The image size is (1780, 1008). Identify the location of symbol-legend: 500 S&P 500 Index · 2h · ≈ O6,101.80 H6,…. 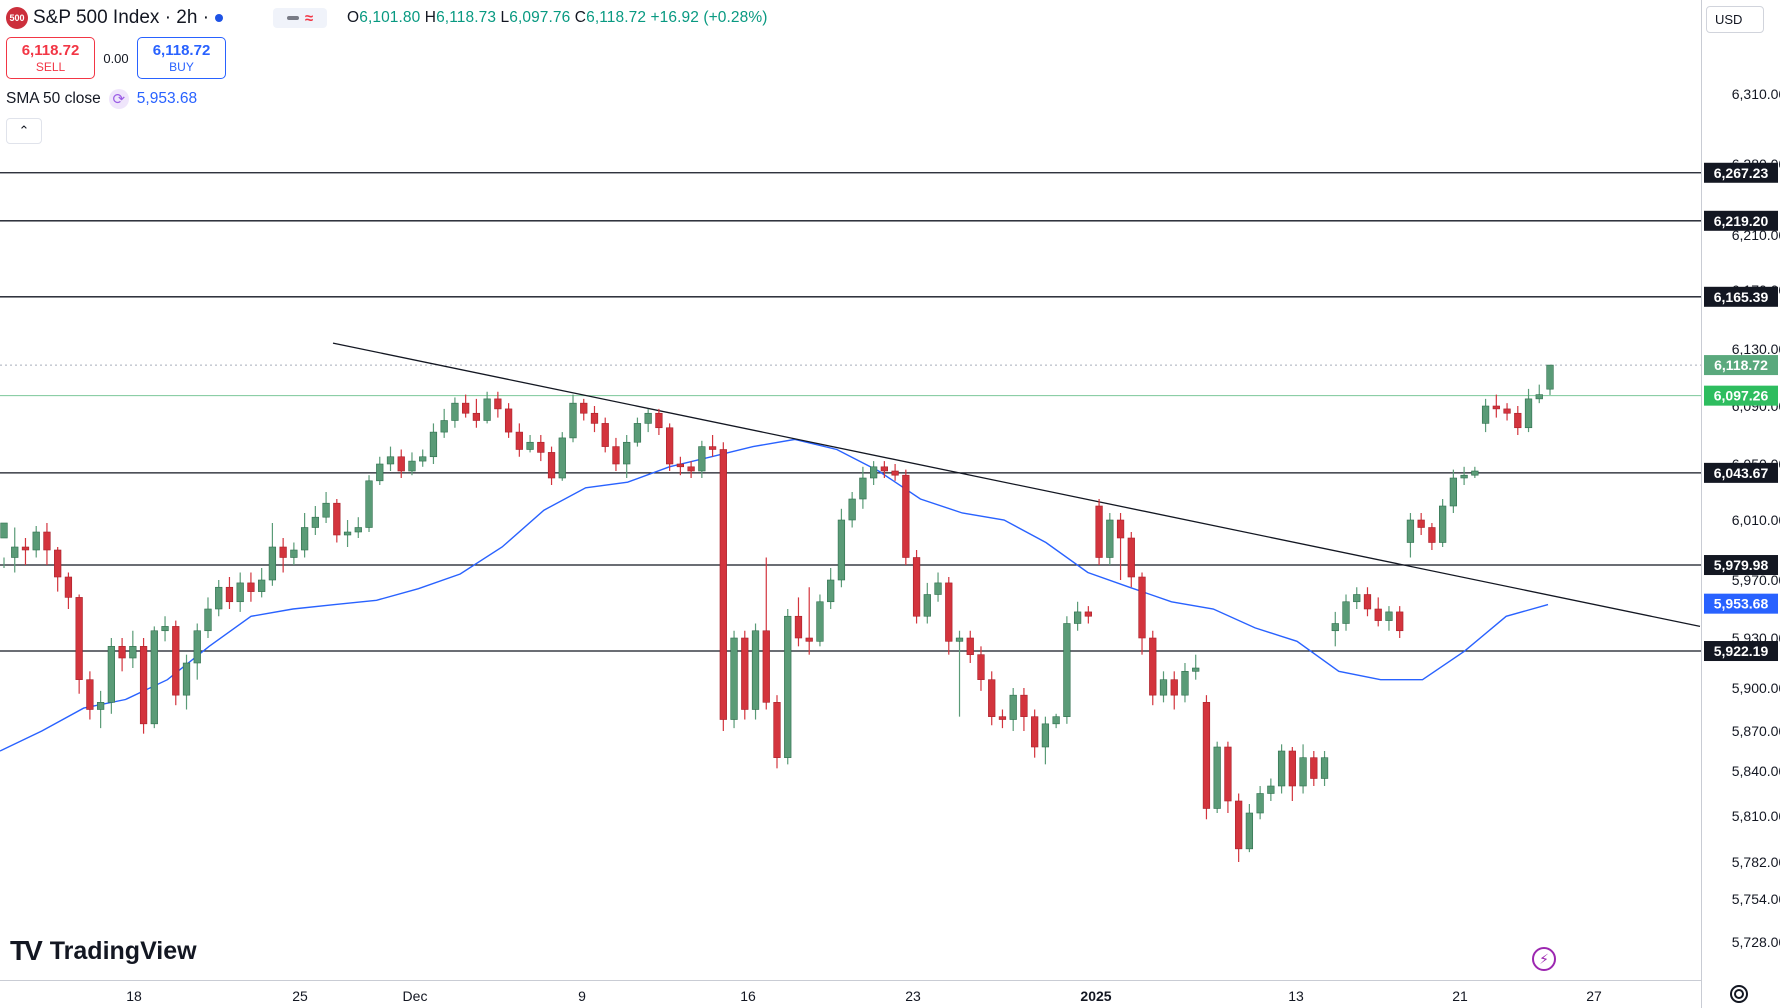
(387, 18).